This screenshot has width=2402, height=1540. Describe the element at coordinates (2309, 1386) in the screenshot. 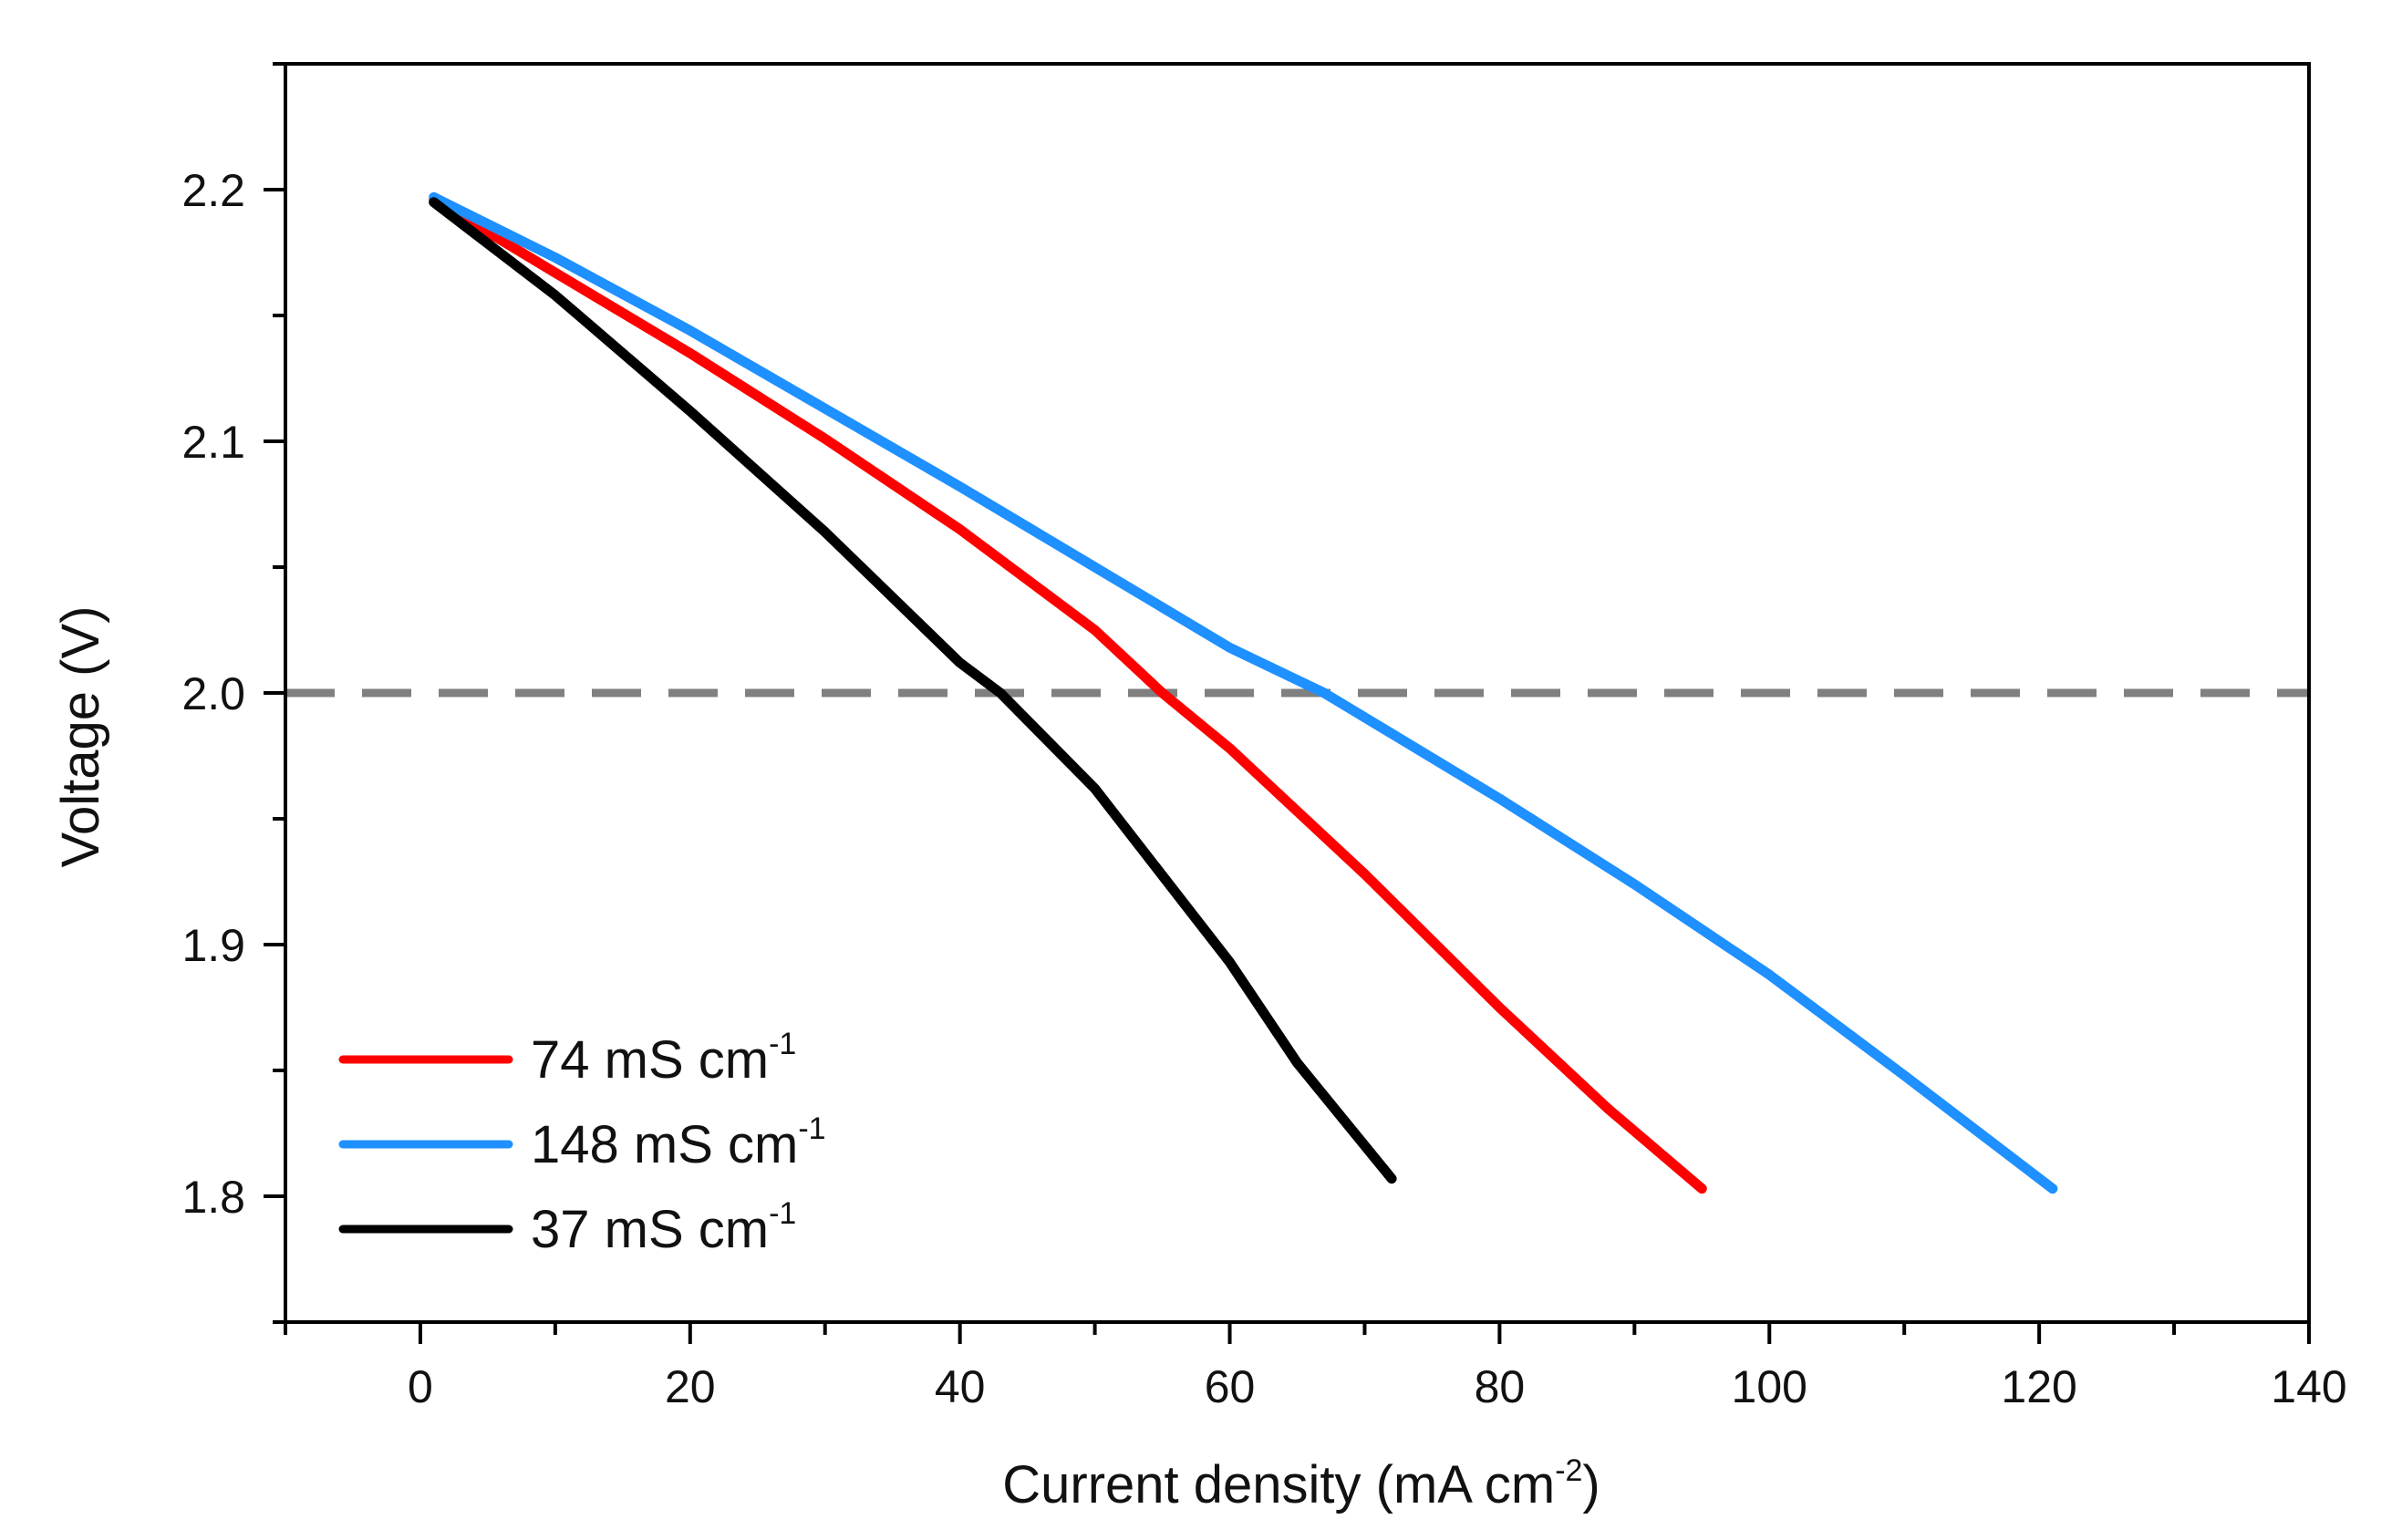

I see `x-tick-label: 140` at that location.